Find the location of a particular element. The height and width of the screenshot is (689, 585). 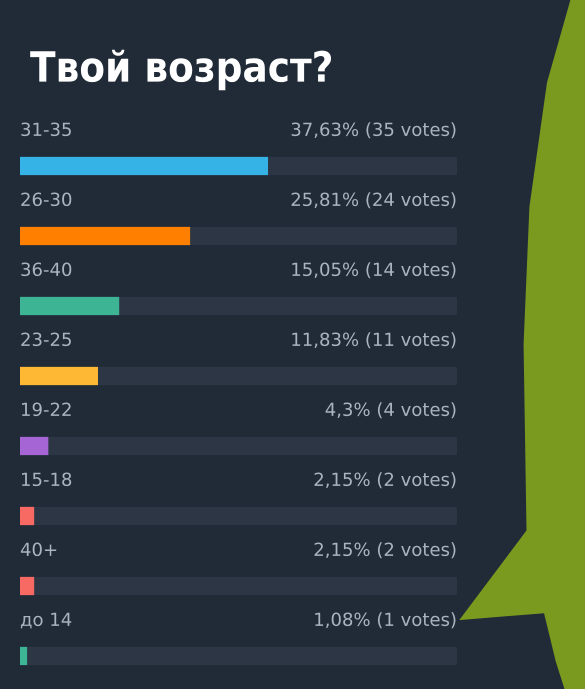

data-label: 11,83% (11 votes) is located at coordinates (374, 340).